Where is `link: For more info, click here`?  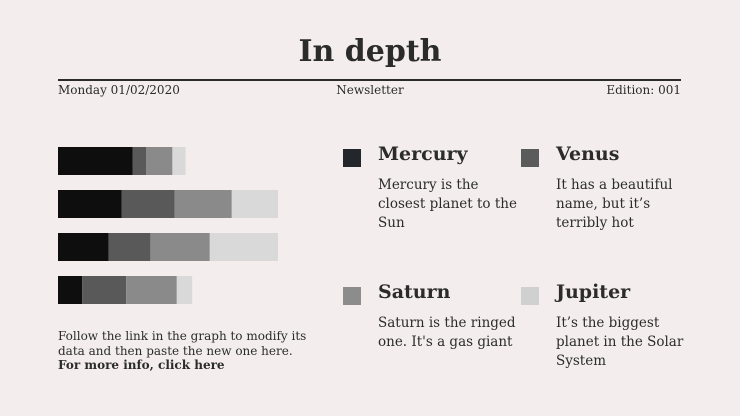
link: For more info, click here is located at coordinates (141, 365).